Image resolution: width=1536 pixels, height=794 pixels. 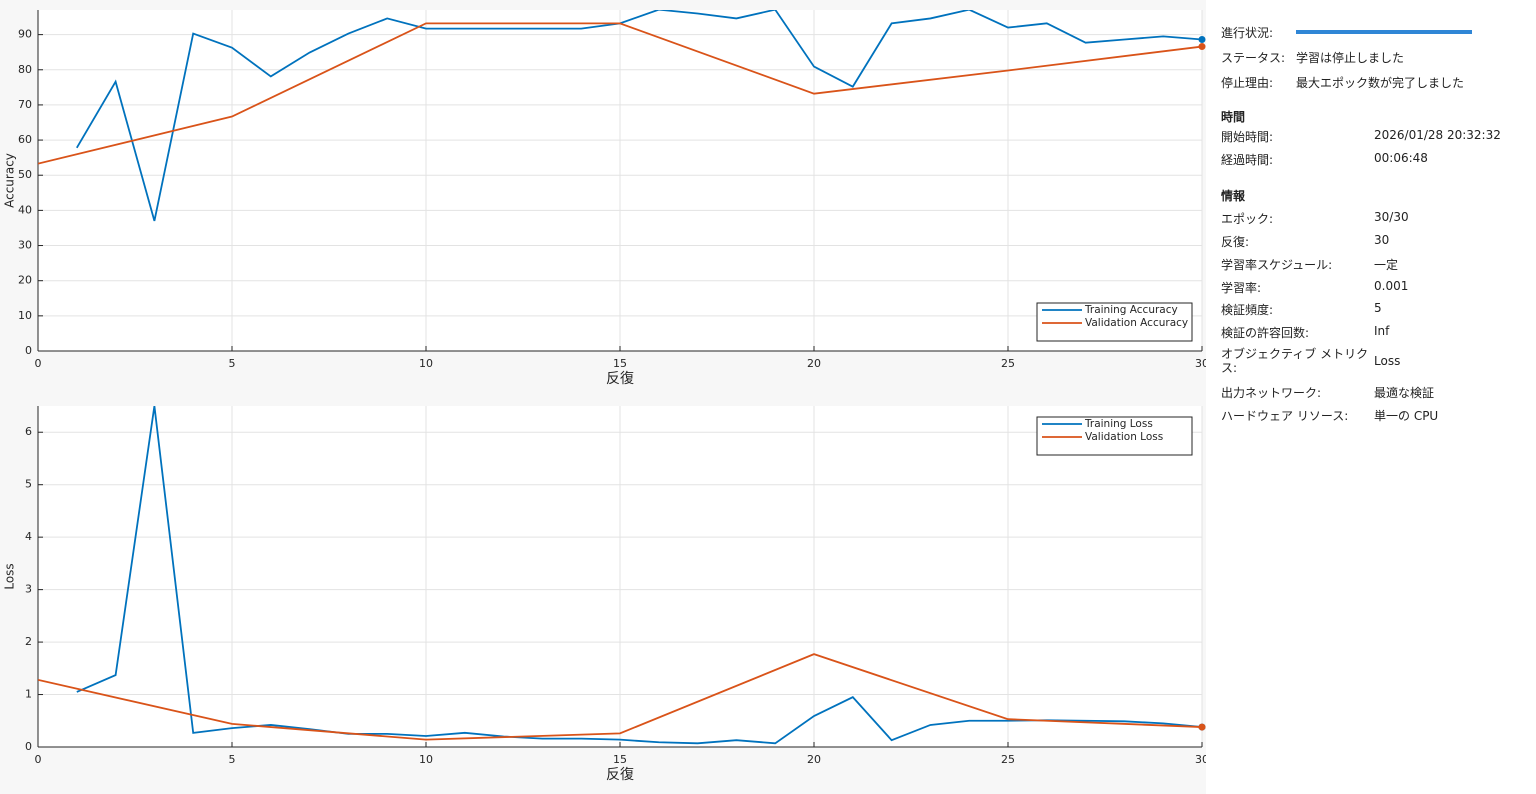 What do you see at coordinates (1387, 361) in the screenshot?
I see `field-value: Loss` at bounding box center [1387, 361].